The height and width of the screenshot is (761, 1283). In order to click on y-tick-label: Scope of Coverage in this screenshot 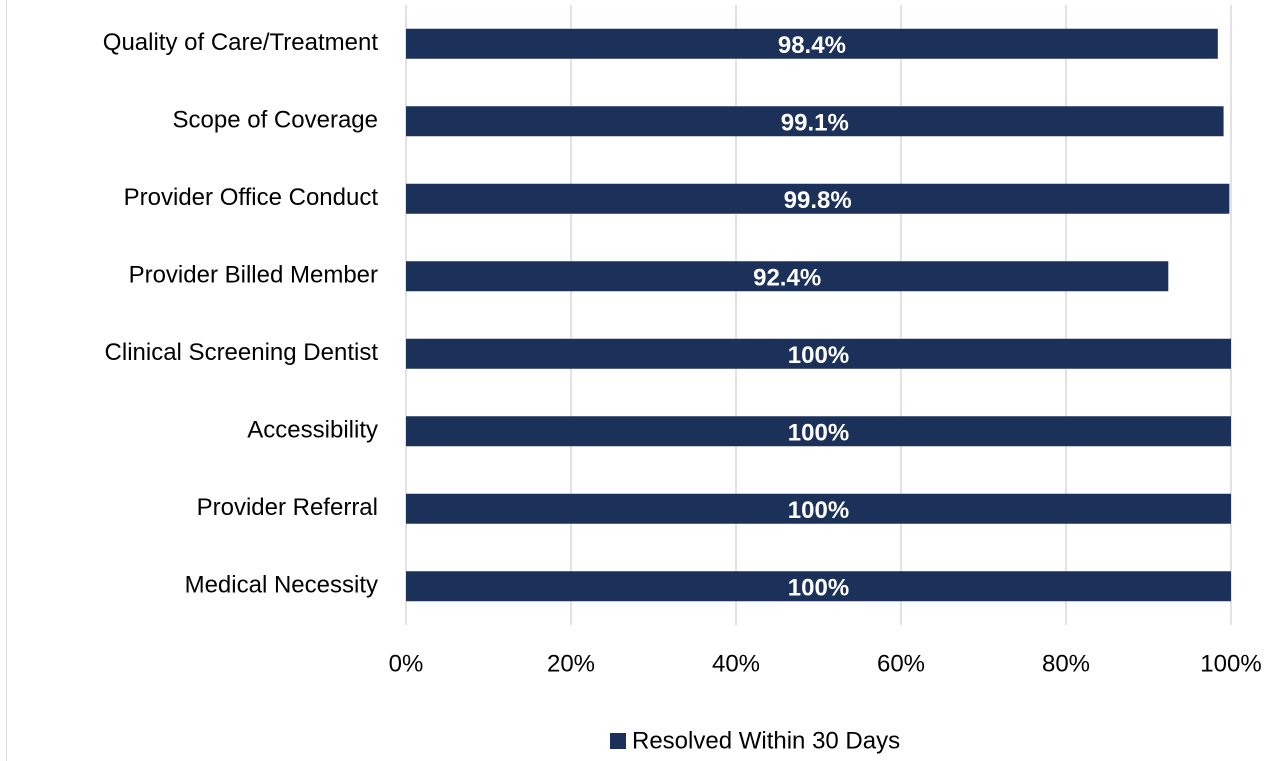, I will do `click(275, 120)`.